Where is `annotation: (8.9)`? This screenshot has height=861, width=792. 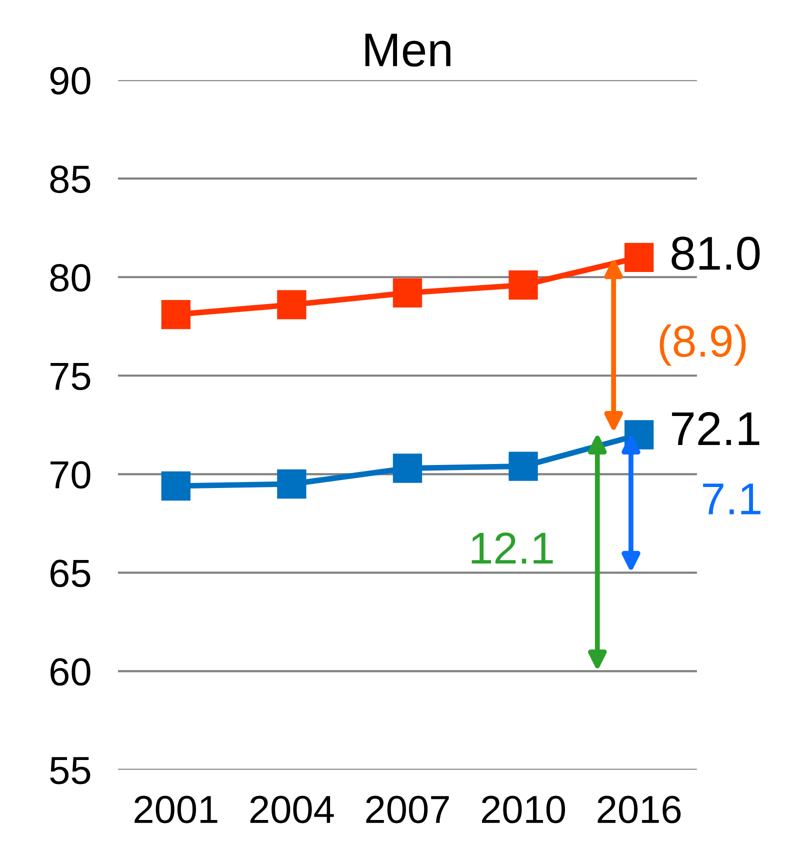
annotation: (8.9) is located at coordinates (703, 345).